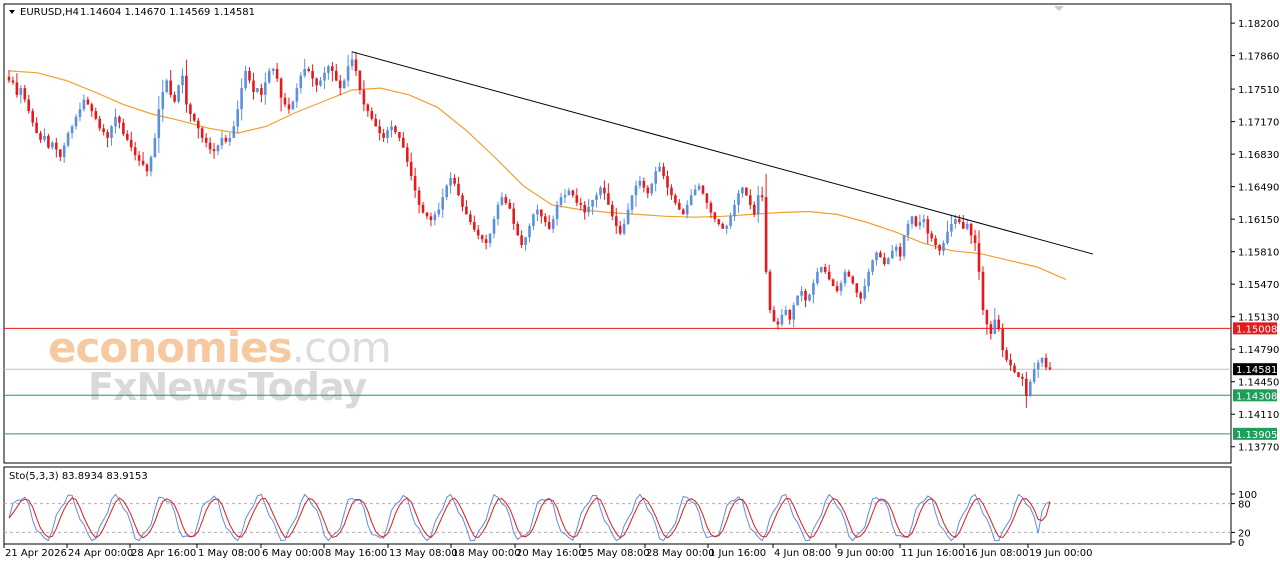  What do you see at coordinates (1256, 329) in the screenshot?
I see `price-level-tag-label: 1.15008` at bounding box center [1256, 329].